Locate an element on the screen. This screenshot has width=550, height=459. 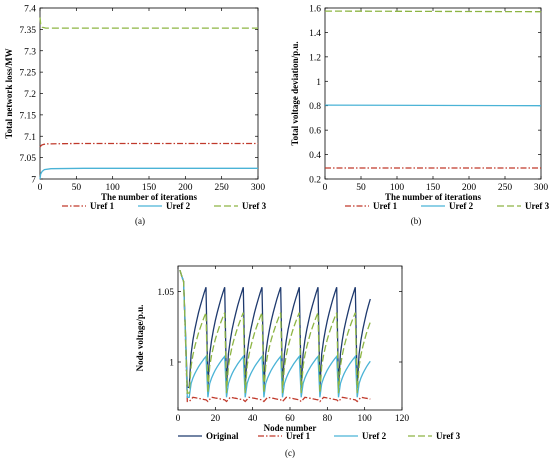
y-tick-label: 7.25 is located at coordinates (27, 74).